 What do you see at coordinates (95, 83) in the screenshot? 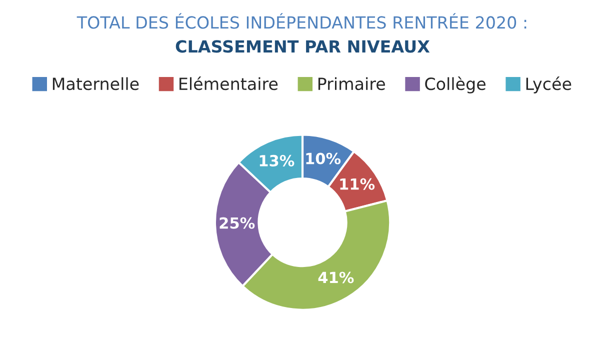
I see `legend-label: Maternelle` at bounding box center [95, 83].